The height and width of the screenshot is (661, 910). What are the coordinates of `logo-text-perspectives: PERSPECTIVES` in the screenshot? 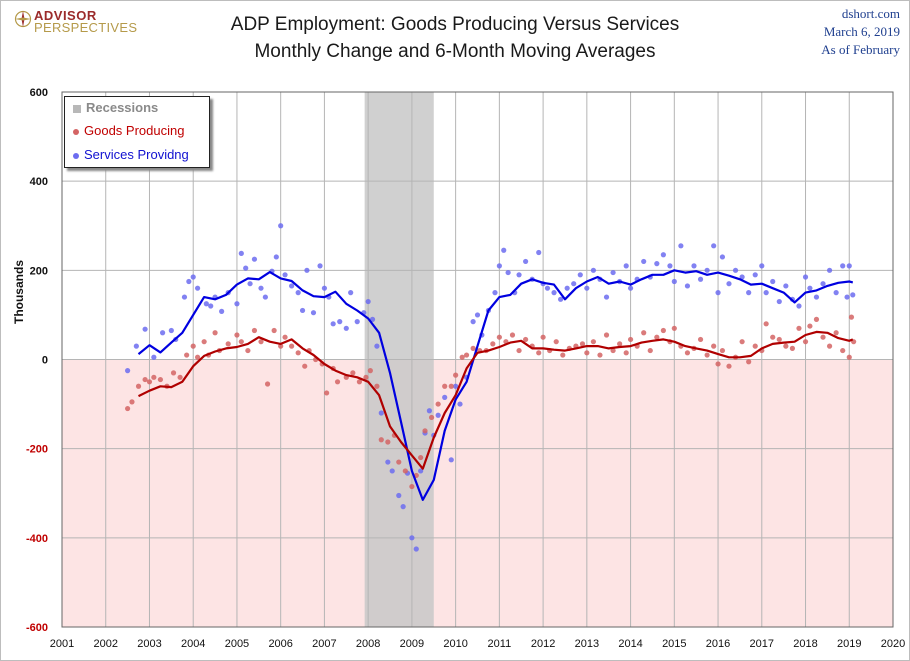 It's located at (86, 27).